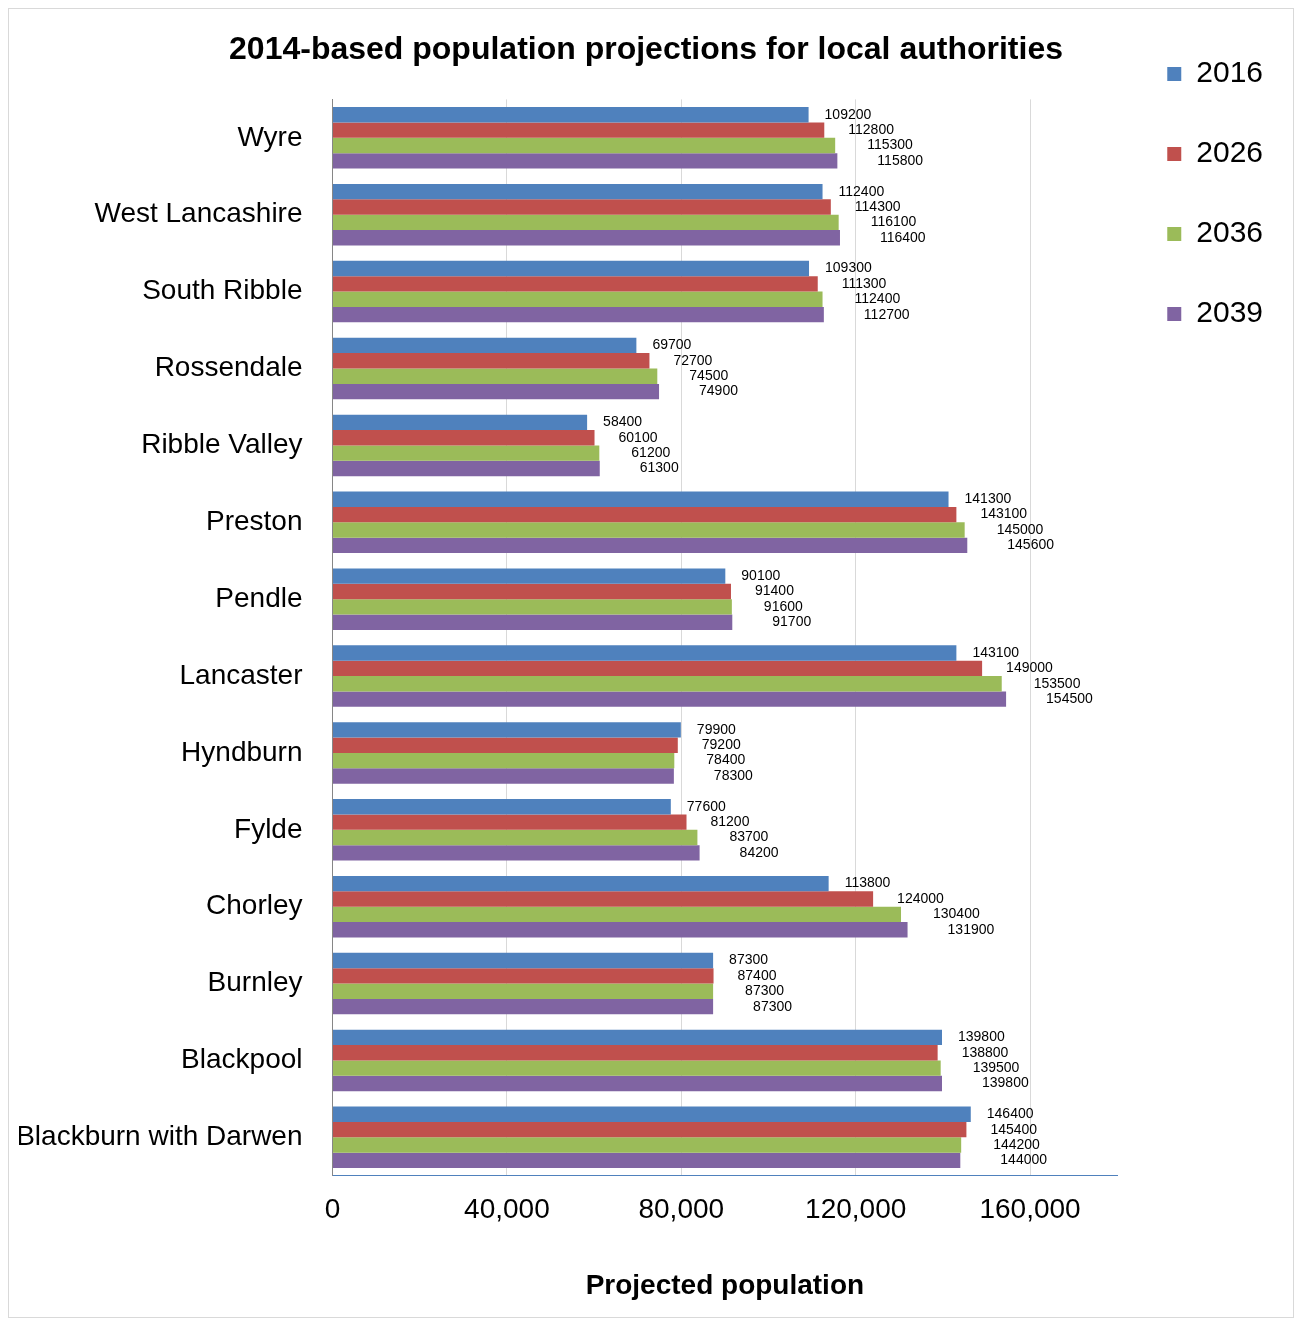 The width and height of the screenshot is (1298, 1320). What do you see at coordinates (774, 590) in the screenshot?
I see `data-label: 91400` at bounding box center [774, 590].